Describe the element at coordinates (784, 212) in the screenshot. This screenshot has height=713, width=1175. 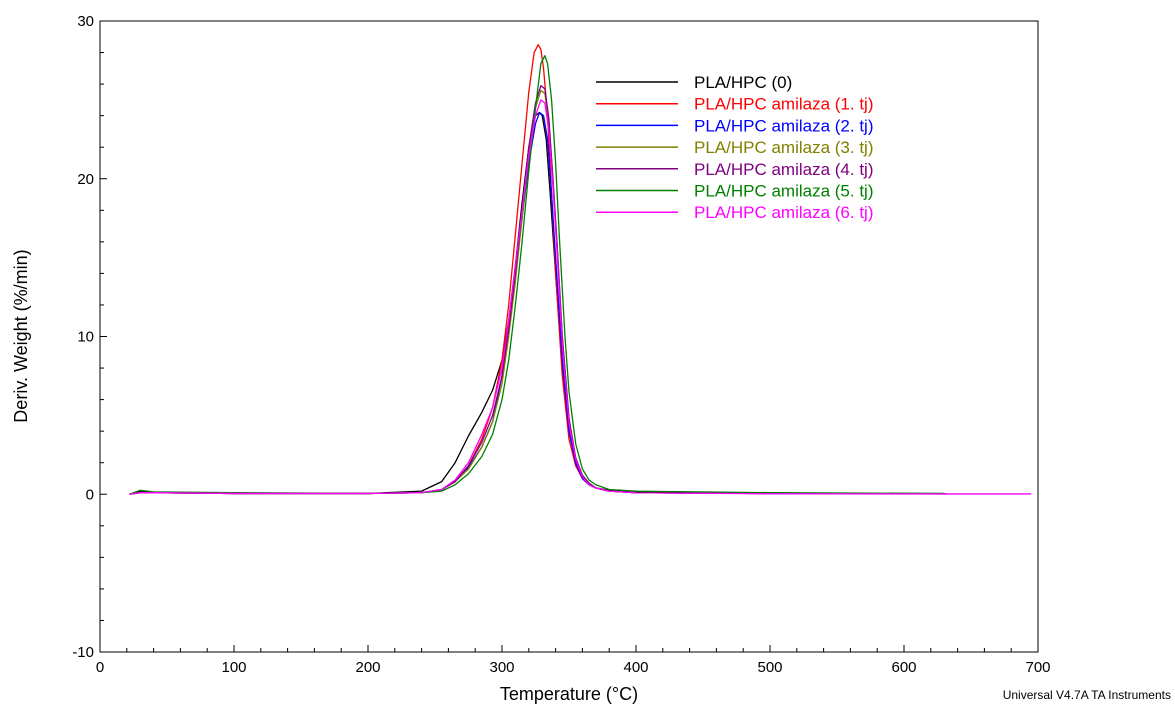
I see `legend-label: PLA/HPC amilaza (6. tj)` at that location.